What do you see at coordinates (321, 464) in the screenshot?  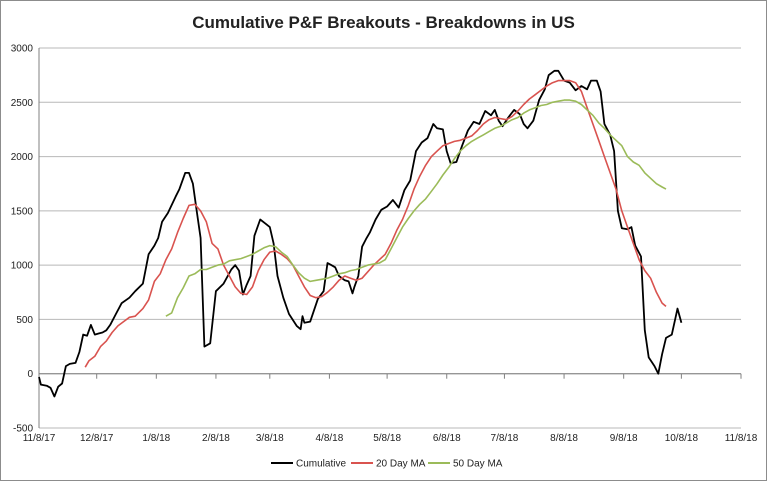 I see `legend-label: Cumulative` at bounding box center [321, 464].